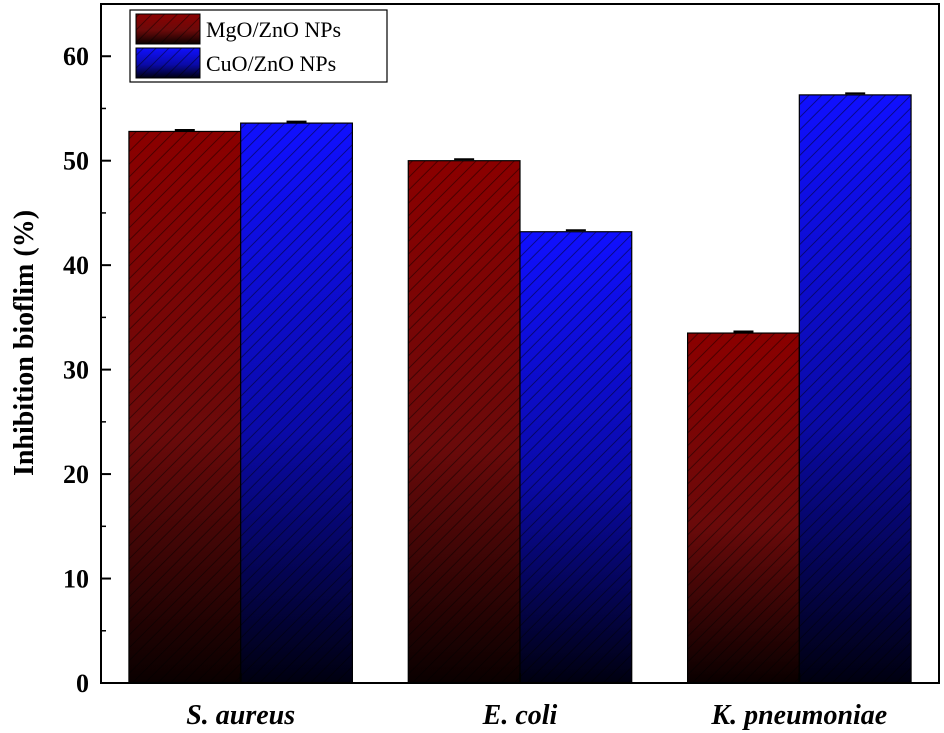 Image resolution: width=944 pixels, height=733 pixels. Describe the element at coordinates (271, 63) in the screenshot. I see `legend-label-cuo-zno: CuO/ZnO NPs` at that location.